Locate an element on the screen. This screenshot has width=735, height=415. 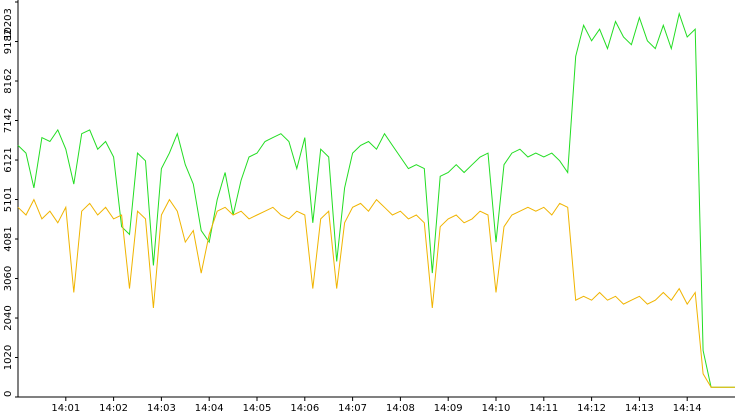
y-tick-label: 9182 is located at coordinates (8, 41).